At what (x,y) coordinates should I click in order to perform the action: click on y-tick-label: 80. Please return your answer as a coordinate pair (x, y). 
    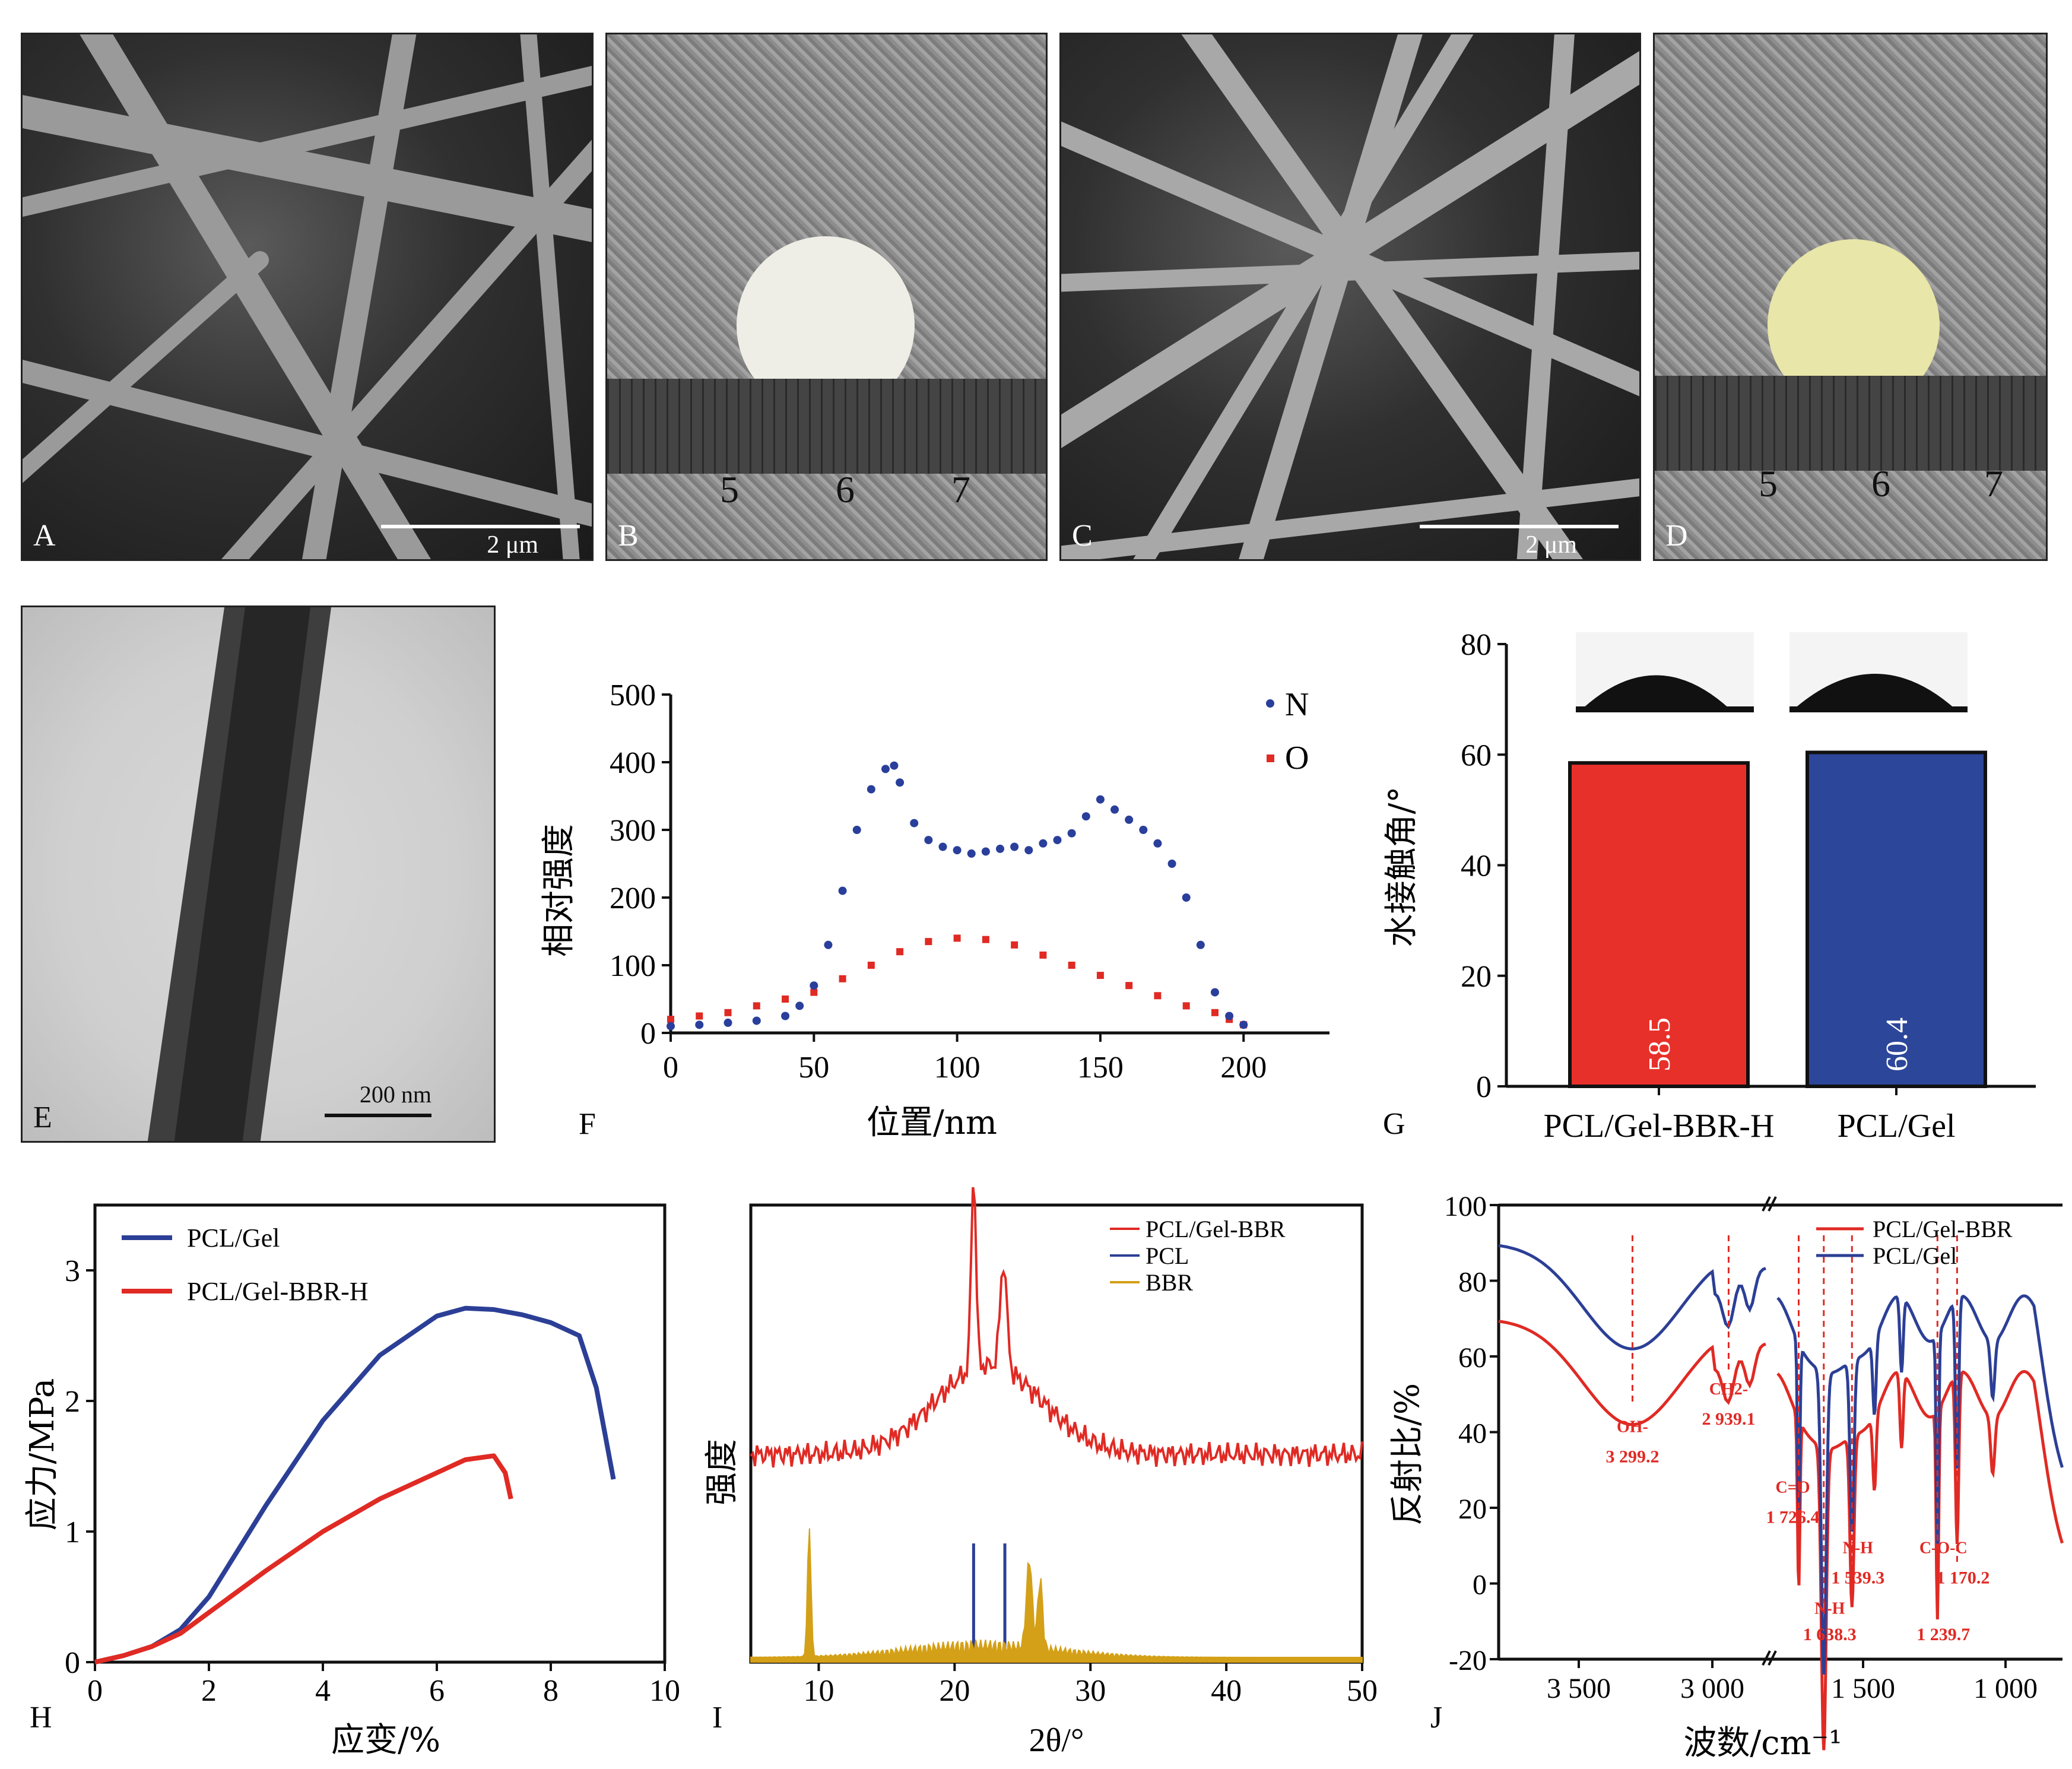
    Looking at the image, I should click on (1476, 645).